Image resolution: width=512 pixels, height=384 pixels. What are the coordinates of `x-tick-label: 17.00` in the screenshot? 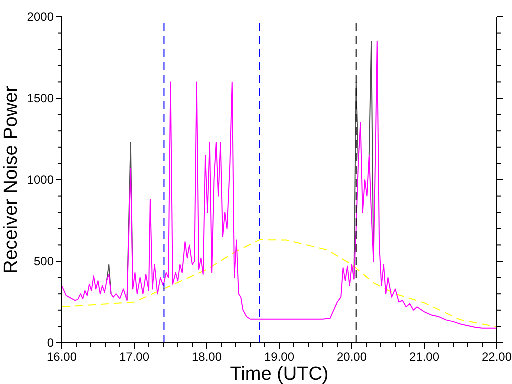 It's located at (134, 357).